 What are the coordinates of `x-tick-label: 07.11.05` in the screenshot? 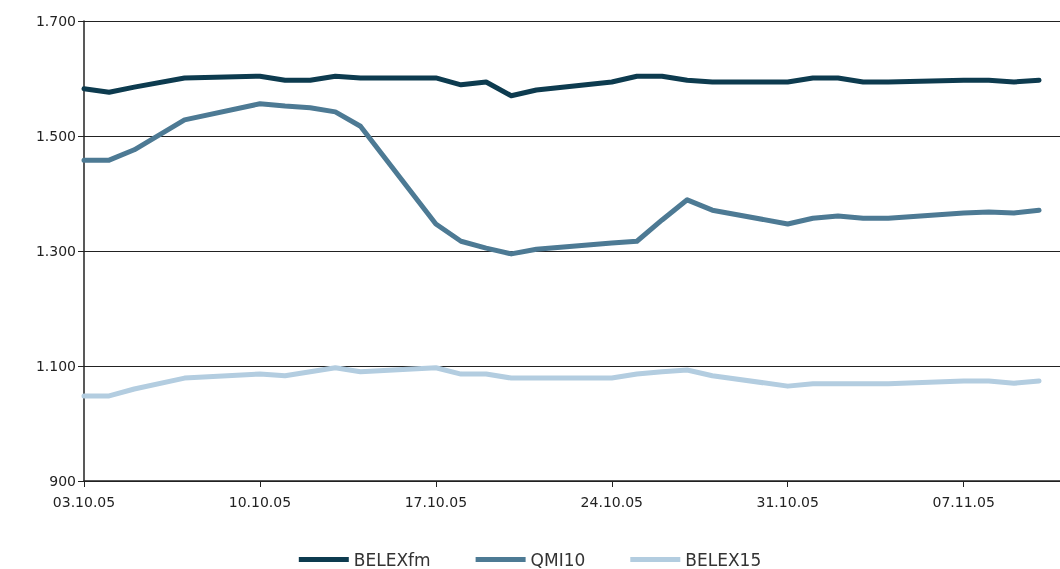 It's located at (963, 502).